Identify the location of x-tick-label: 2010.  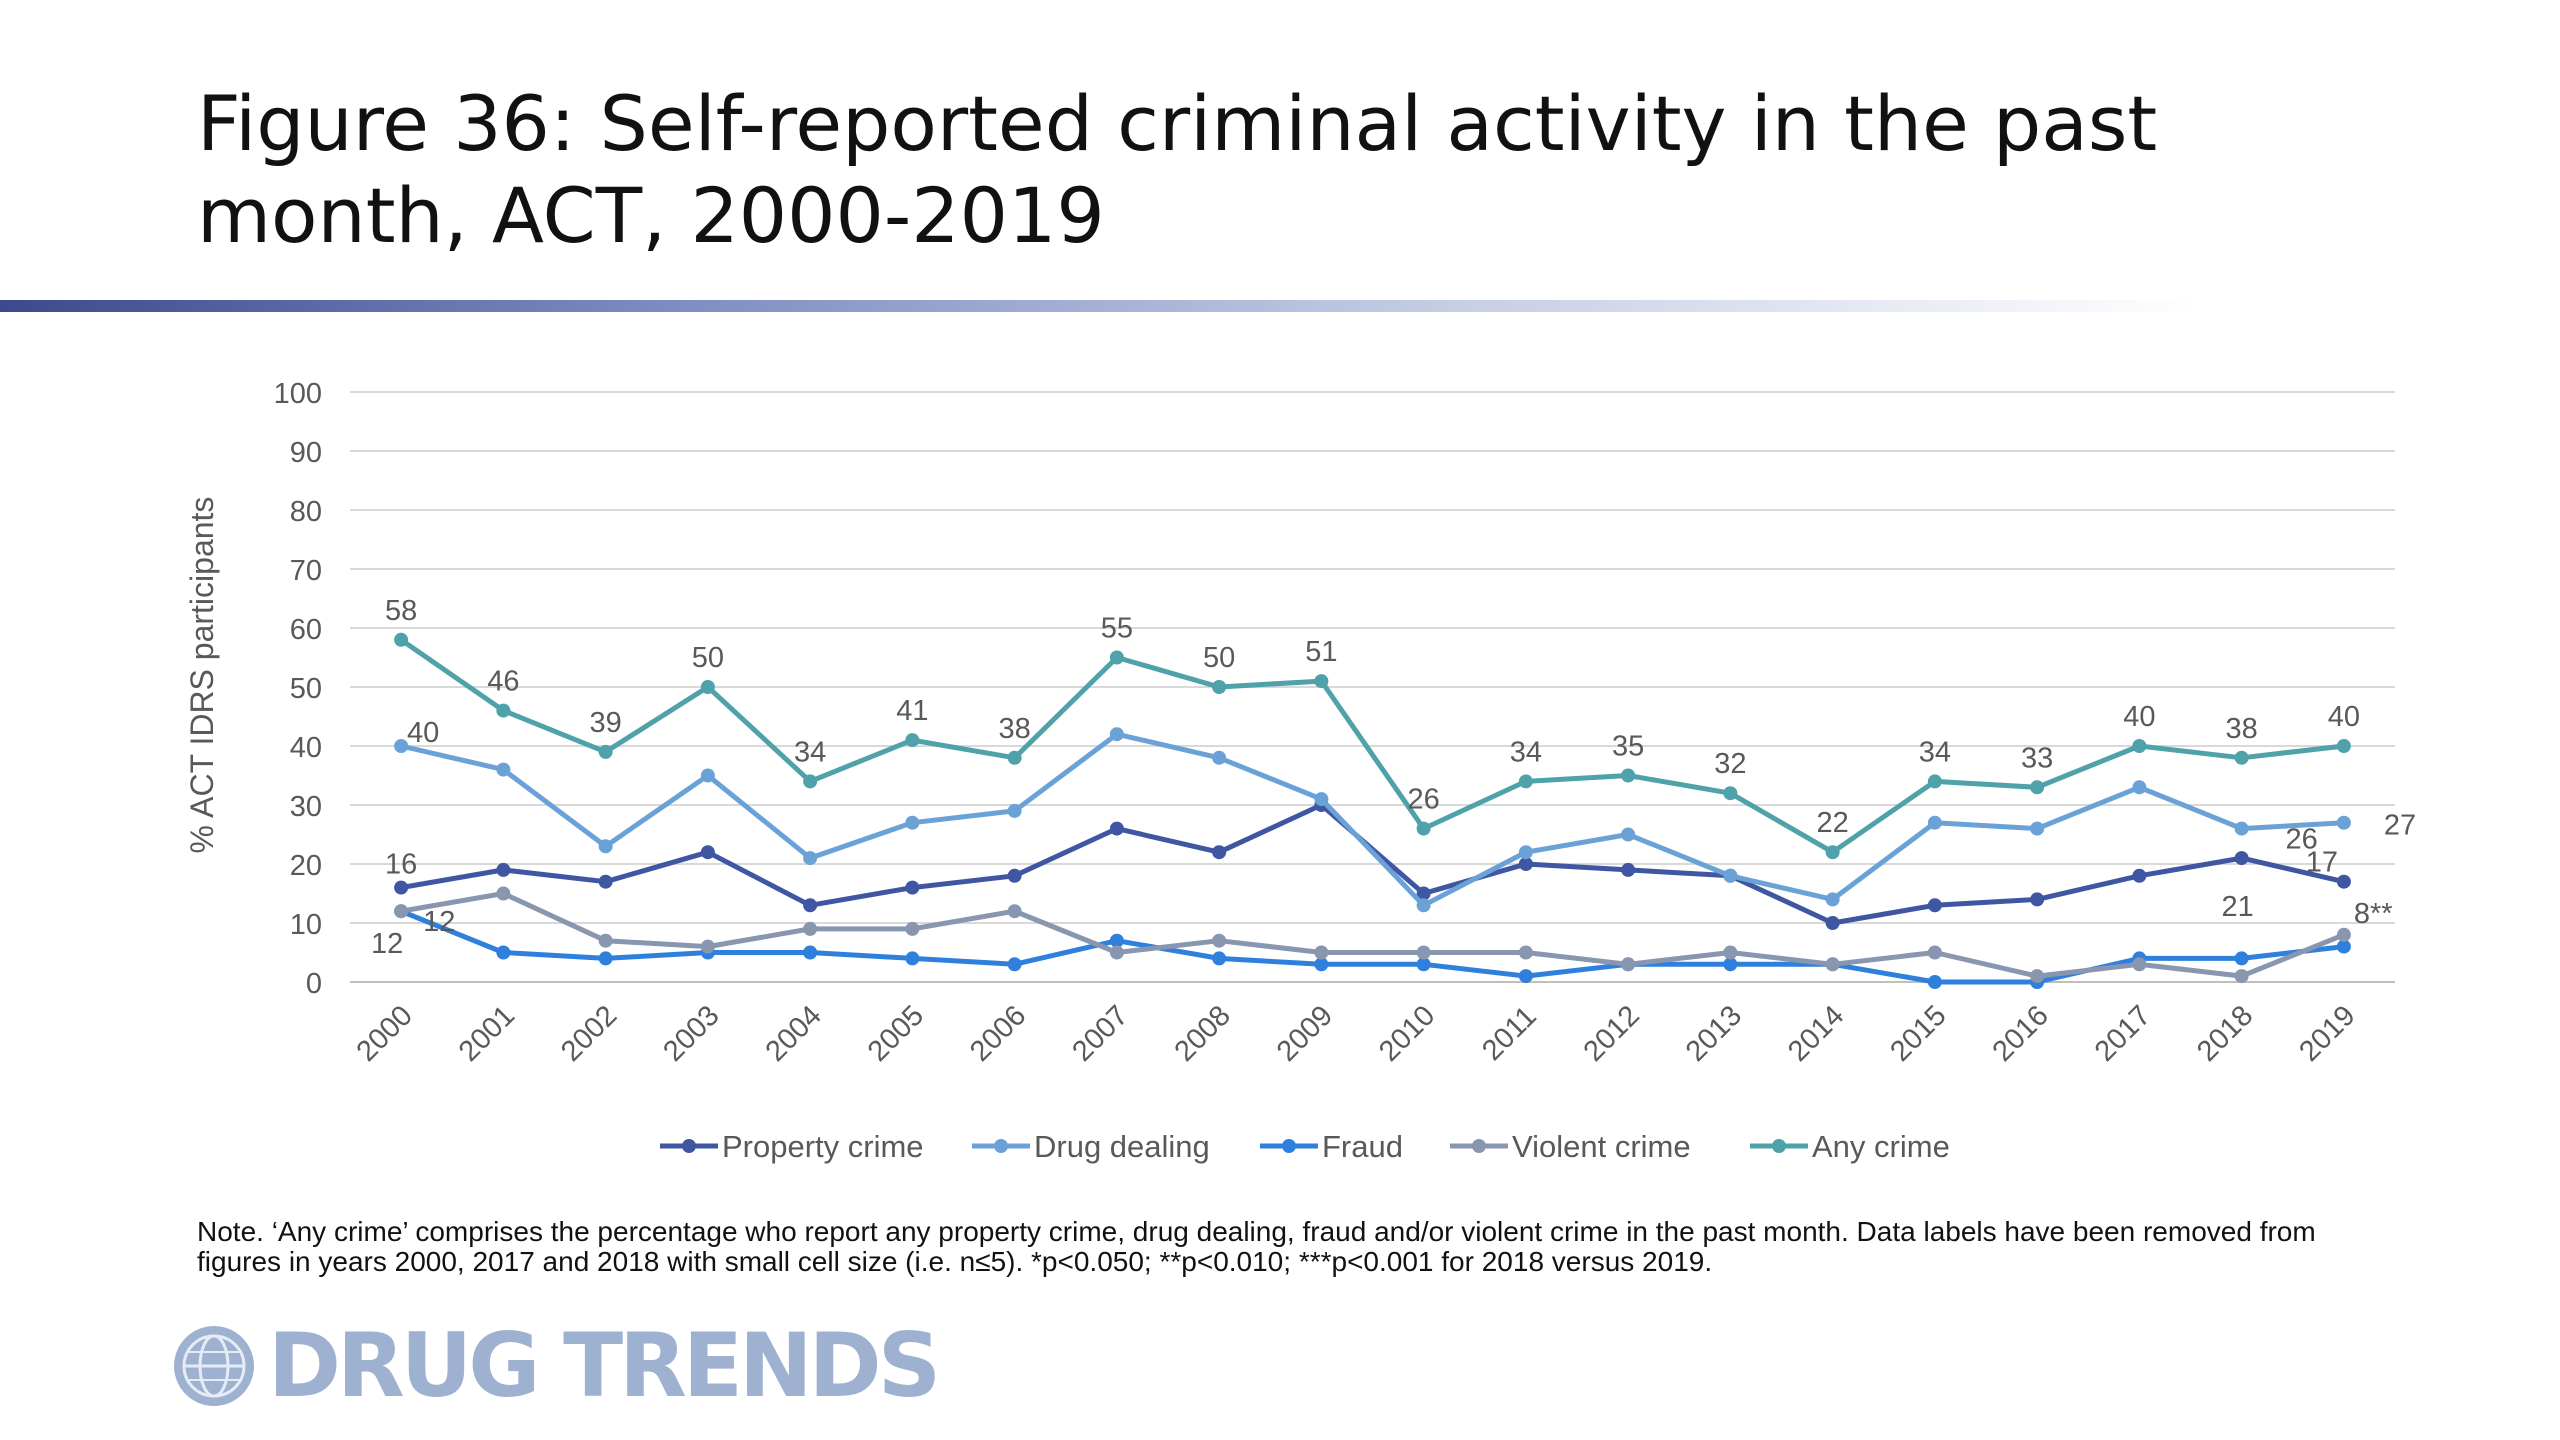
(1407, 1034).